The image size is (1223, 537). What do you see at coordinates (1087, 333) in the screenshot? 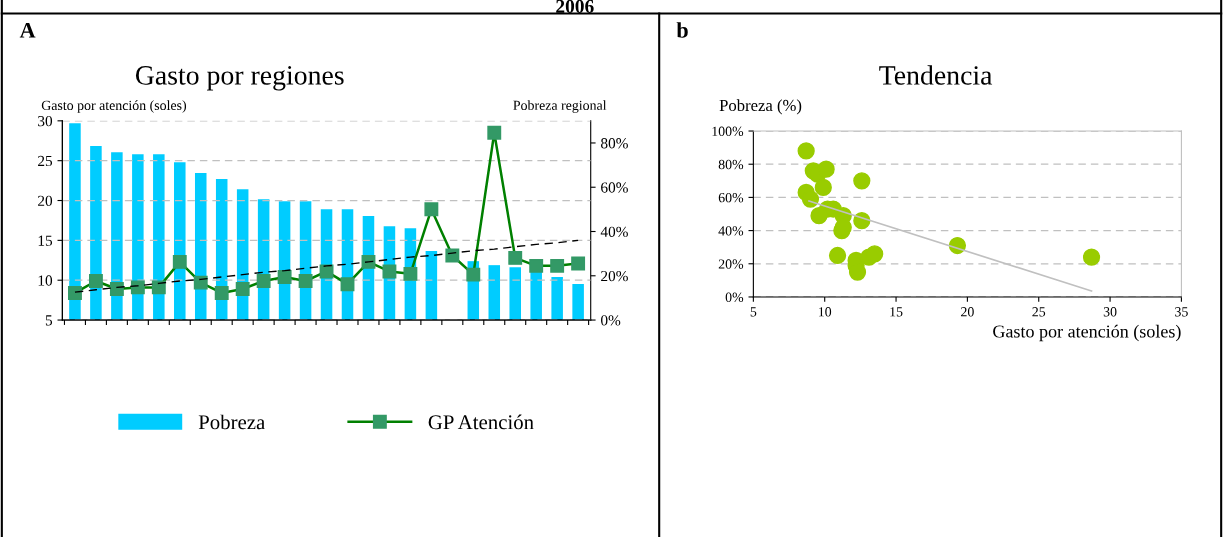
I see `x-axis-title: Gasto por atención (soles)` at bounding box center [1087, 333].